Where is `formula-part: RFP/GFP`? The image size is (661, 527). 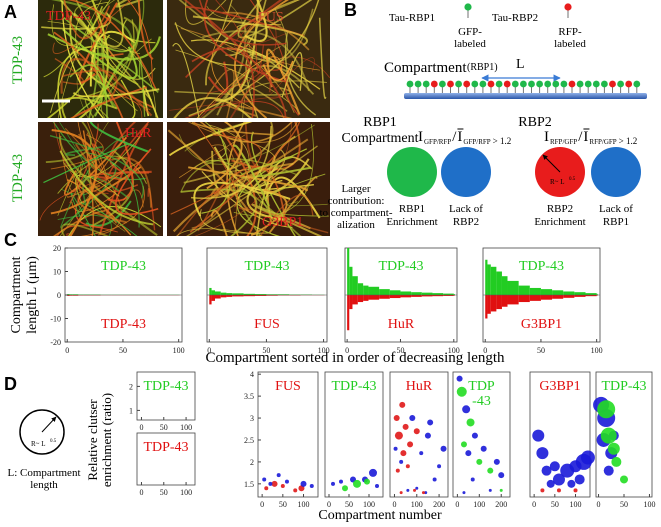 formula-part: RFP/GFP is located at coordinates (563, 142).